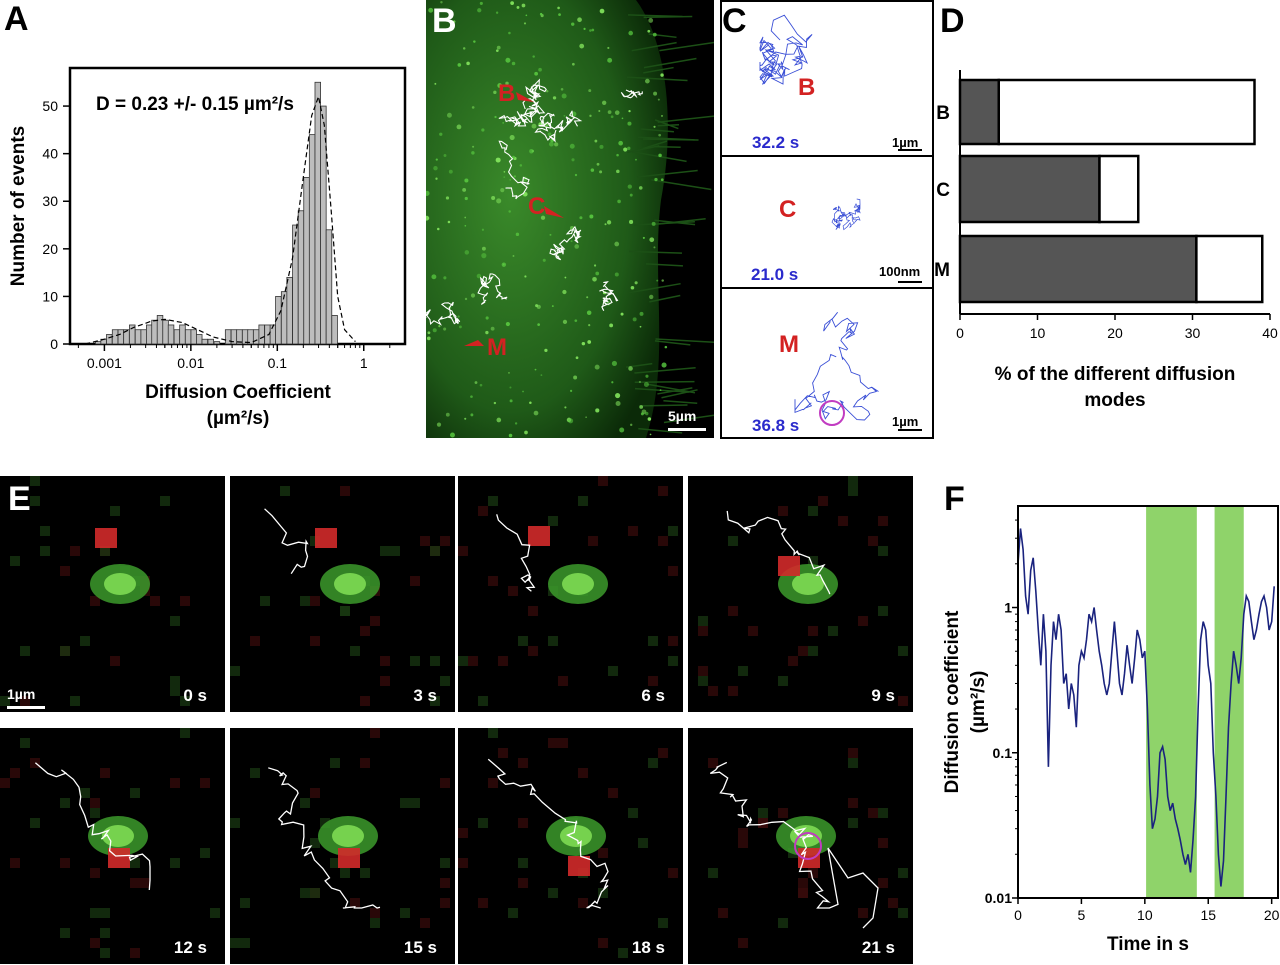 Image resolution: width=1280 pixels, height=965 pixels. What do you see at coordinates (808, 846) in the screenshot?
I see `confinement-circle-e` at bounding box center [808, 846].